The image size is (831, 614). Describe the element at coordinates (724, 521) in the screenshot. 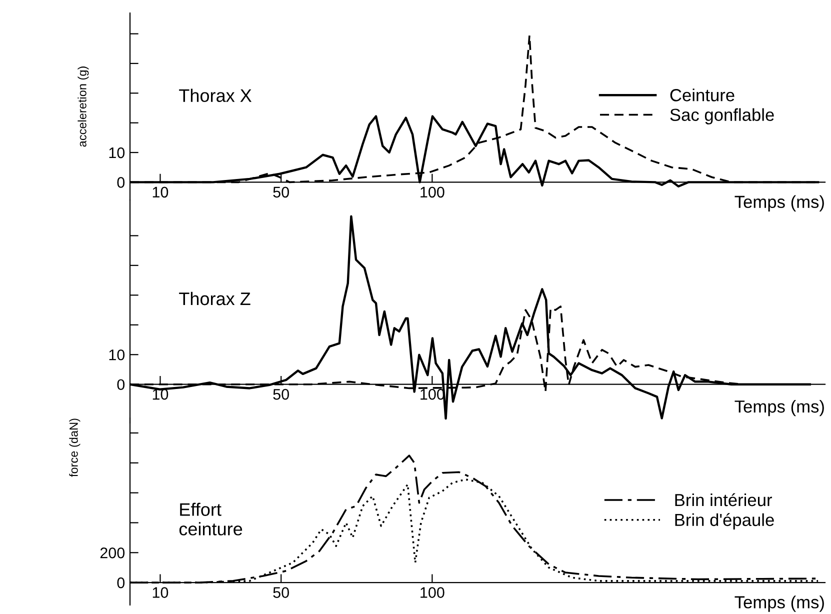

I see `legend-label: Brin d'épaule` at that location.